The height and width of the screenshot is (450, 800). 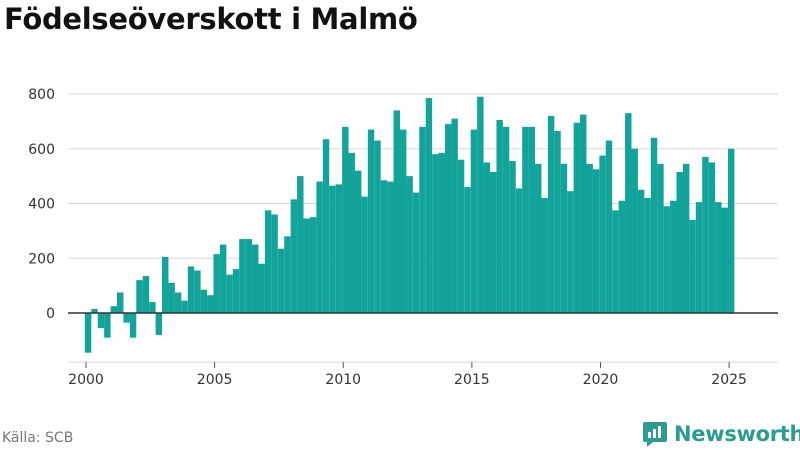 What do you see at coordinates (407, 375) in the screenshot?
I see `x-axis: 2000 2005 2010 2015 2020 2025` at bounding box center [407, 375].